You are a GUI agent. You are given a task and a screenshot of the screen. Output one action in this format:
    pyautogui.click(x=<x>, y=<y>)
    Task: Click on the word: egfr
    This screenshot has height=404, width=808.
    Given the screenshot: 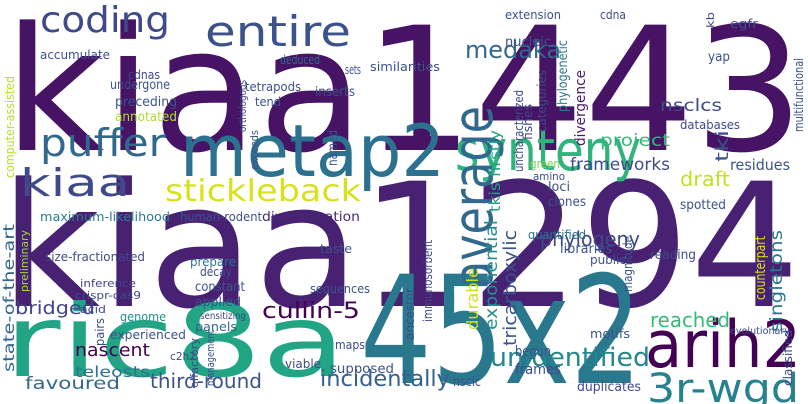 What is the action you would take?
    pyautogui.click(x=744, y=24)
    